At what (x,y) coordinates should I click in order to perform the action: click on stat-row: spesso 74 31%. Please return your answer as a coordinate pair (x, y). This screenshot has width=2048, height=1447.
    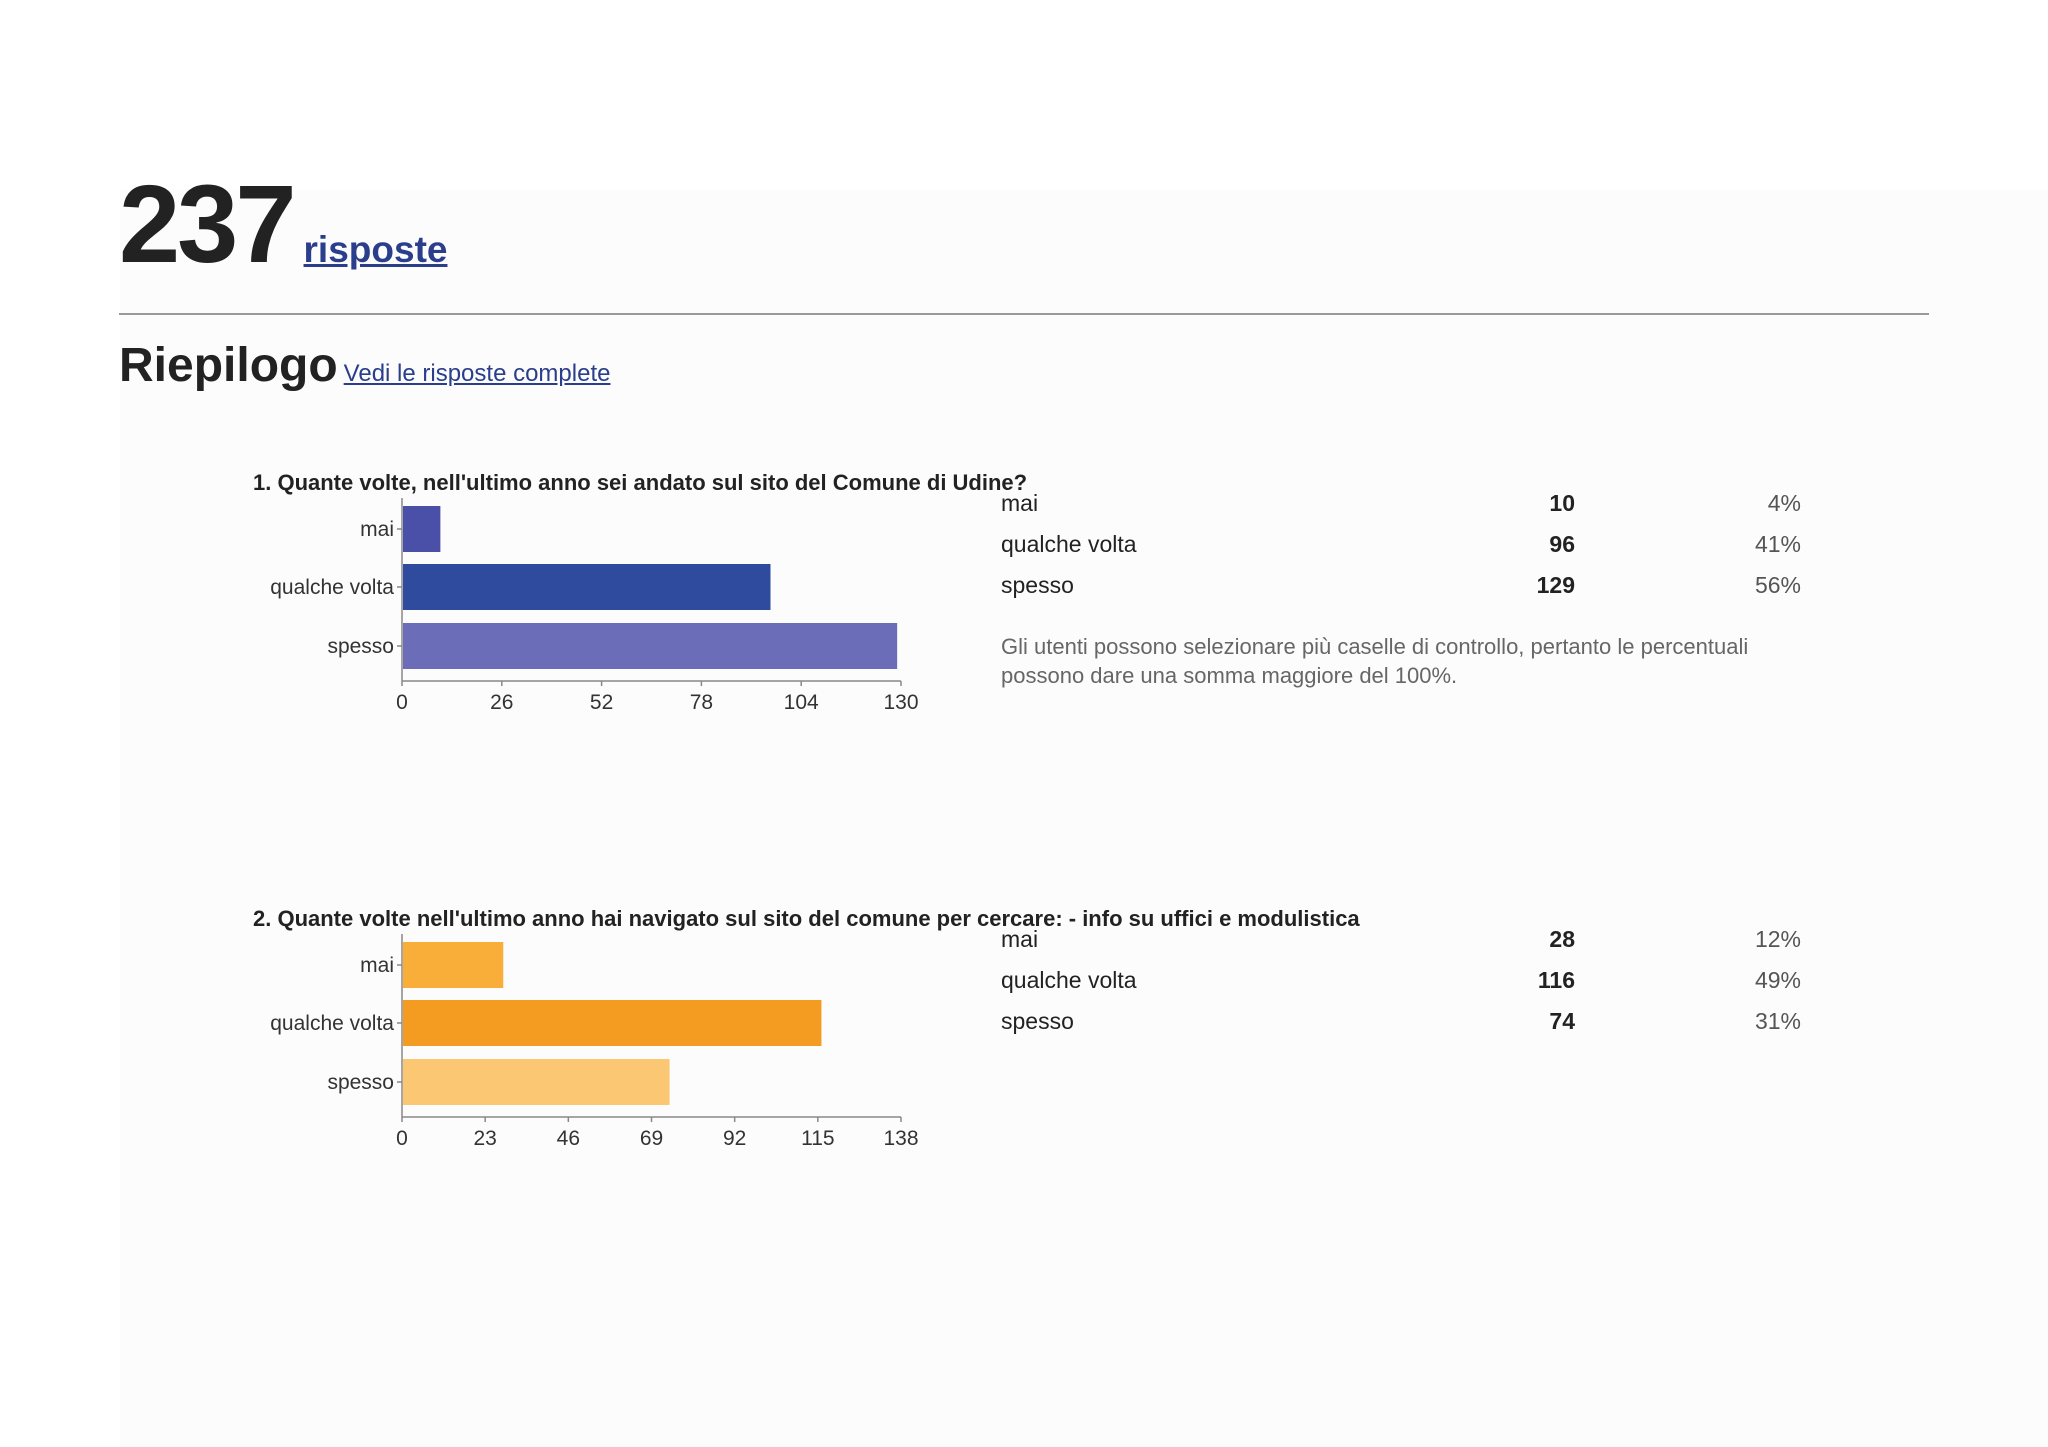
    Looking at the image, I should click on (1401, 1028).